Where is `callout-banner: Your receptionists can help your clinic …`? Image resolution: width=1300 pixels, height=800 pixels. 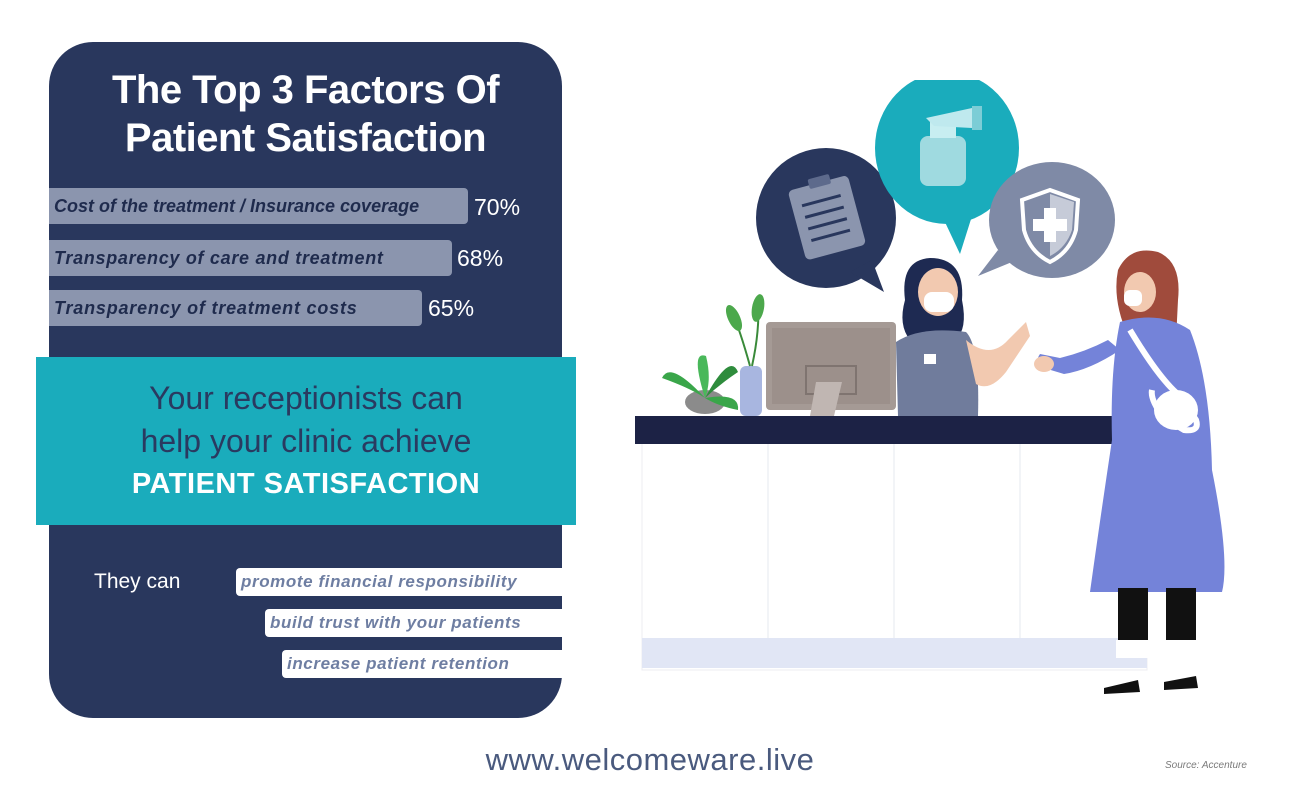 callout-banner: Your receptionists can help your clinic … is located at coordinates (306, 441).